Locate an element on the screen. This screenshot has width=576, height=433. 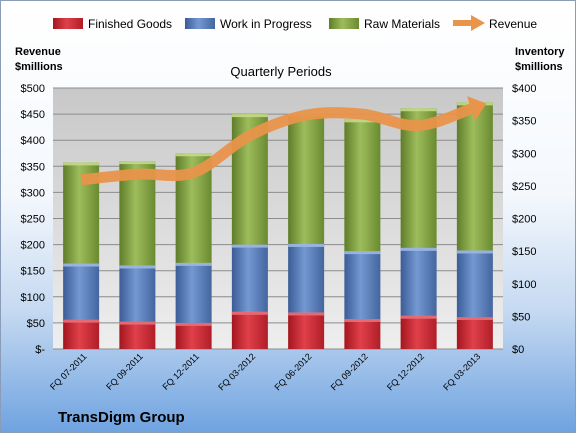
revenue-line is located at coordinates (283, 141).